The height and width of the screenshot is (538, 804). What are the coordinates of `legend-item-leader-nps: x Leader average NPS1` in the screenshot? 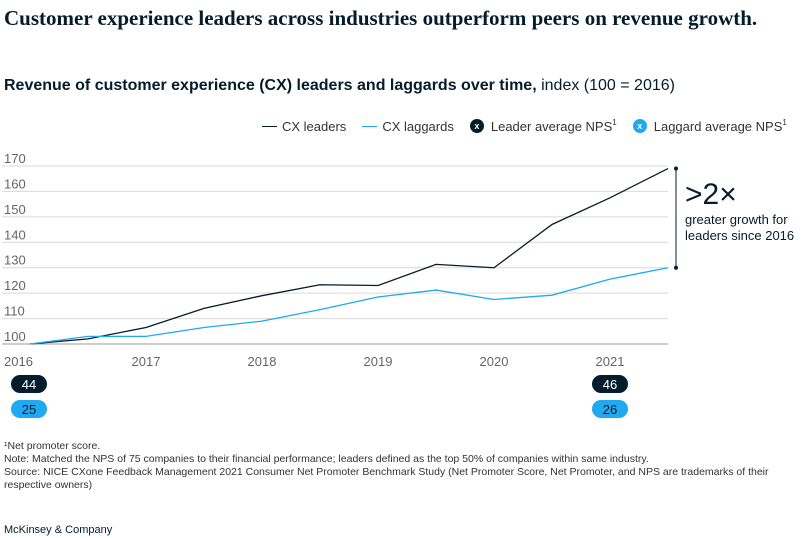 It's located at (543, 126).